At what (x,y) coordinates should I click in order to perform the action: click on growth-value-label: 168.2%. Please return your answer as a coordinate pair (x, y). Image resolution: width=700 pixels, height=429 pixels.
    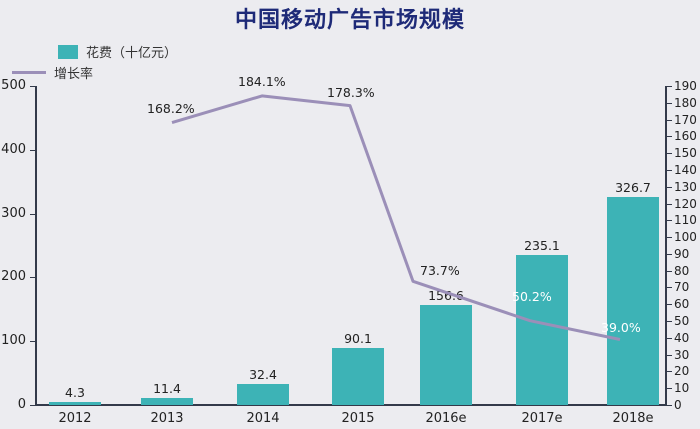
    Looking at the image, I should click on (171, 108).